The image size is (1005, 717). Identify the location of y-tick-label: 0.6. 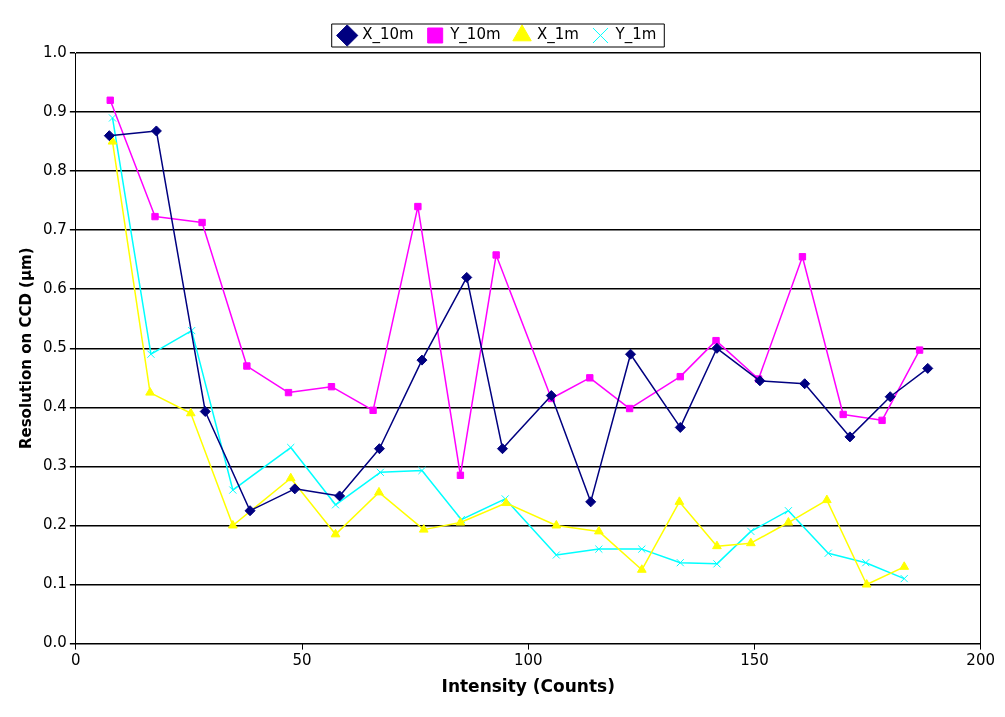
(55, 288).